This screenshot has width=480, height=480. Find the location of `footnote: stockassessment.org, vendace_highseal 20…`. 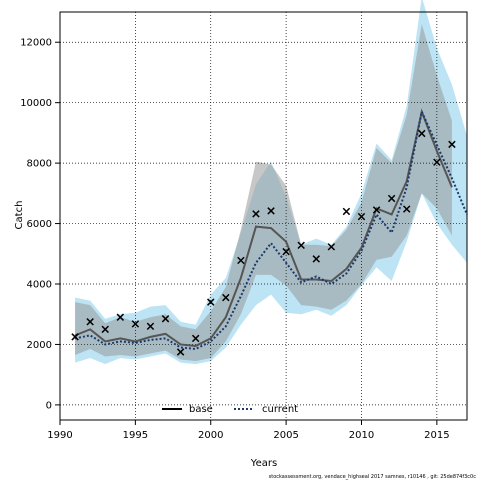

footnote: stockassessment.org, vendace_highseal 20… is located at coordinates (373, 477).